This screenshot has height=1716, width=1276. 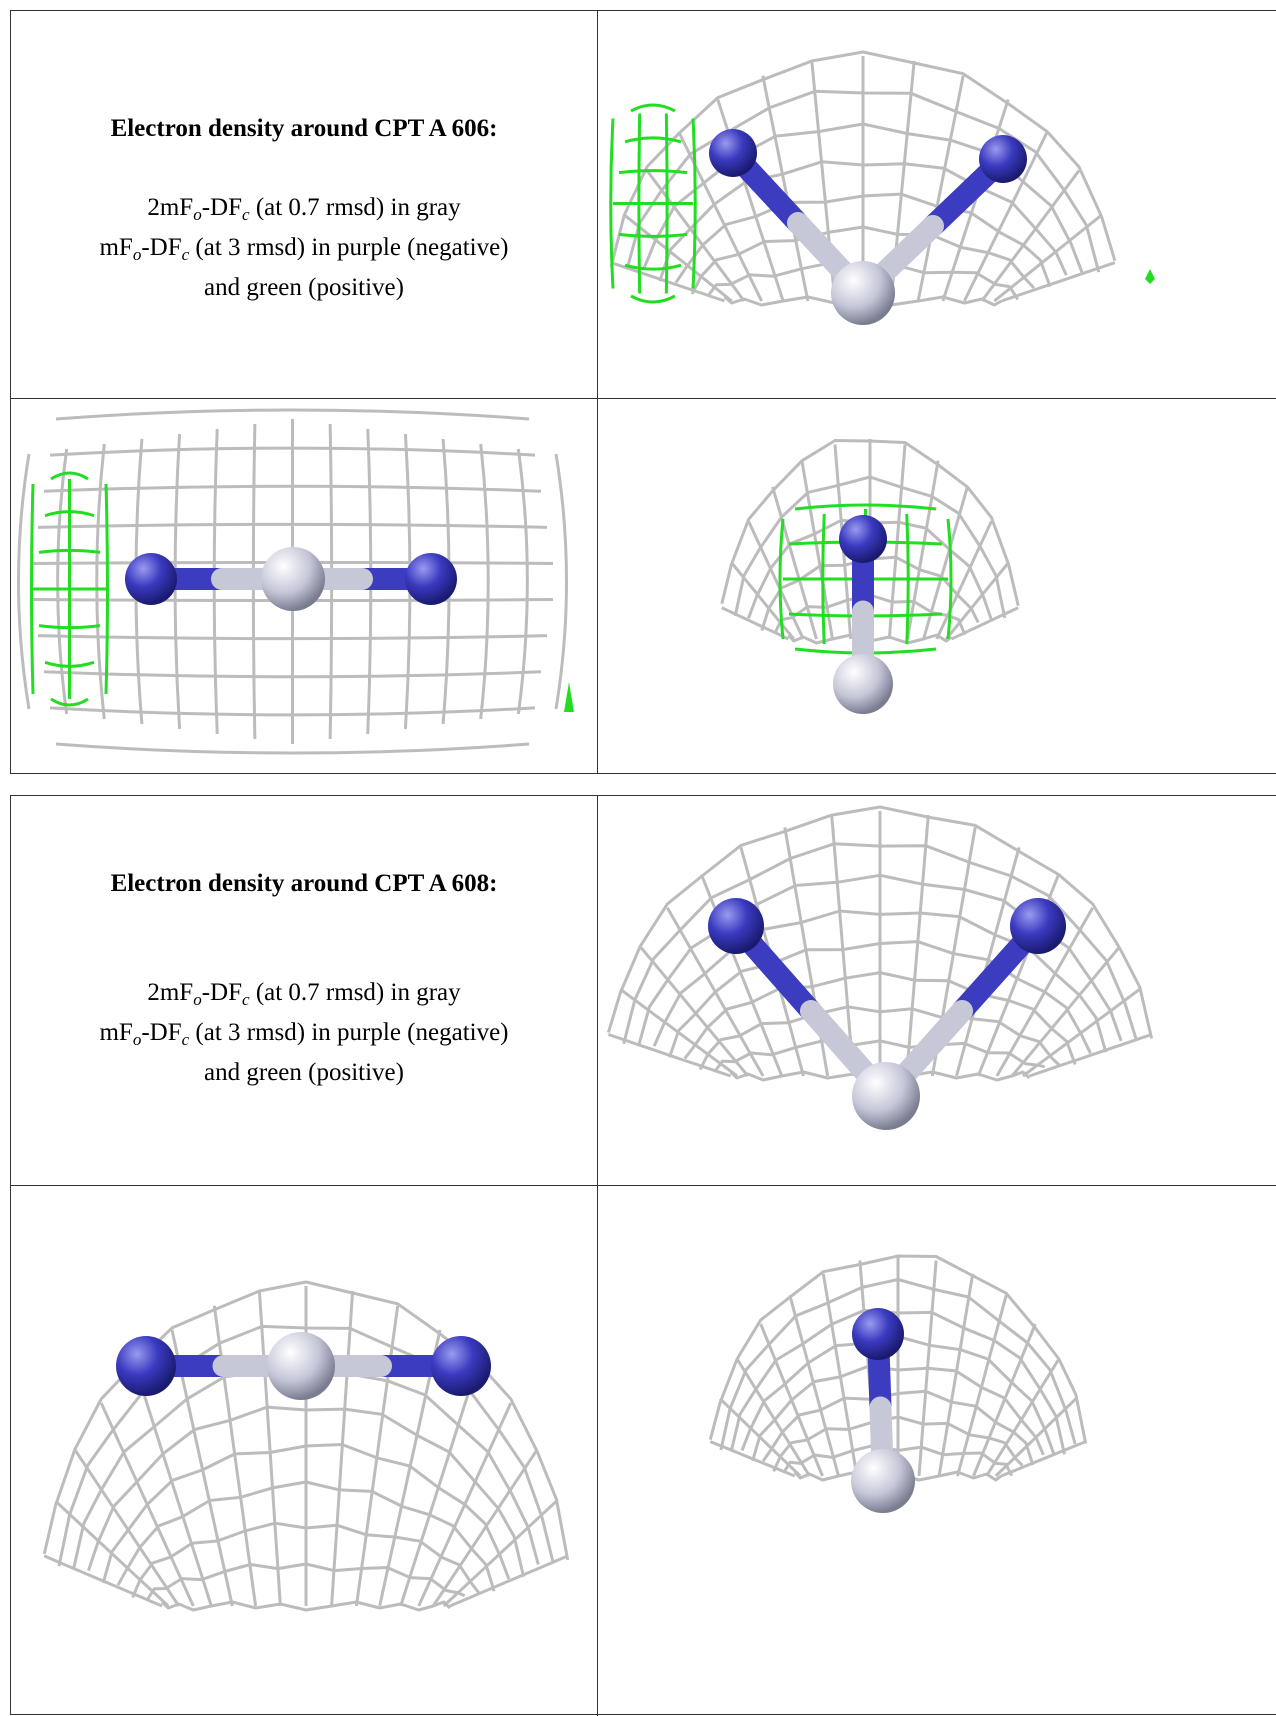 I want to click on t: (at 3 rmsd) in purple (negative), so click(x=349, y=1032).